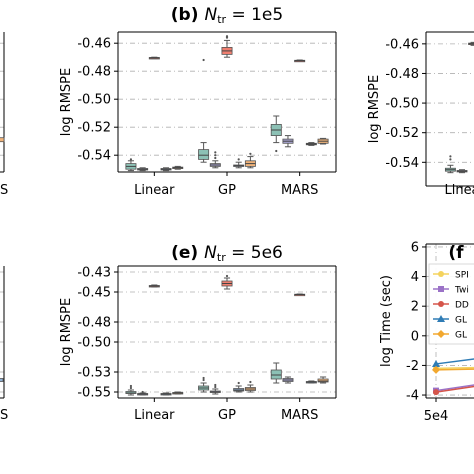 This screenshot has width=474, height=474. I want to click on y-tick-label: 6, so click(415, 247).